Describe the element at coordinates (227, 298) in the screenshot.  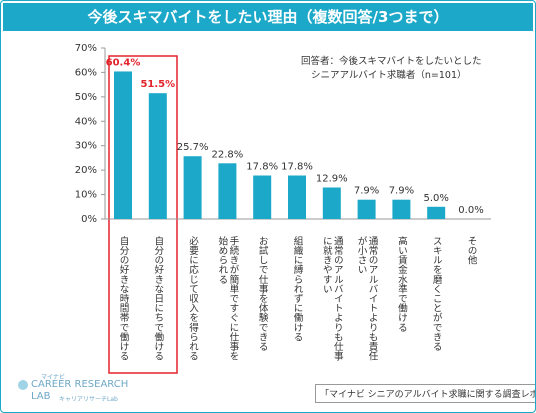
I see `x-tick-label: 手続きが簡単ですぐに仕事を始められる` at that location.